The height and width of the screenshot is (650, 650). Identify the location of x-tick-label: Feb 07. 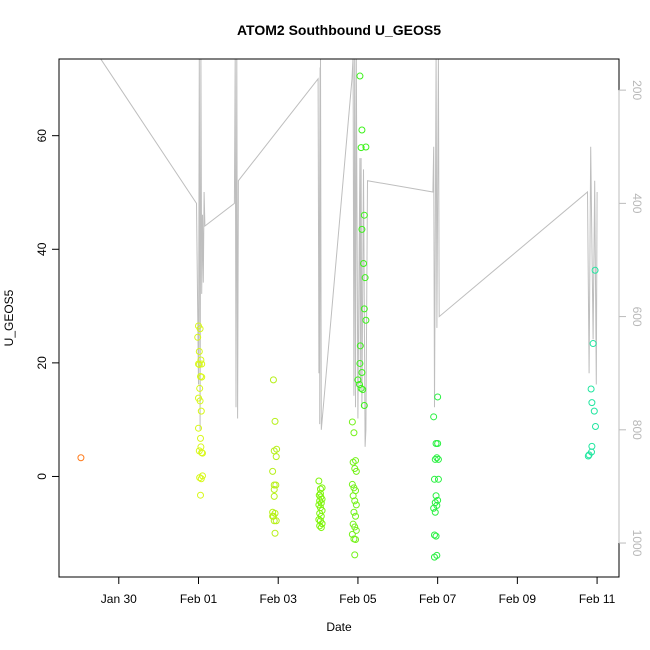
(438, 599).